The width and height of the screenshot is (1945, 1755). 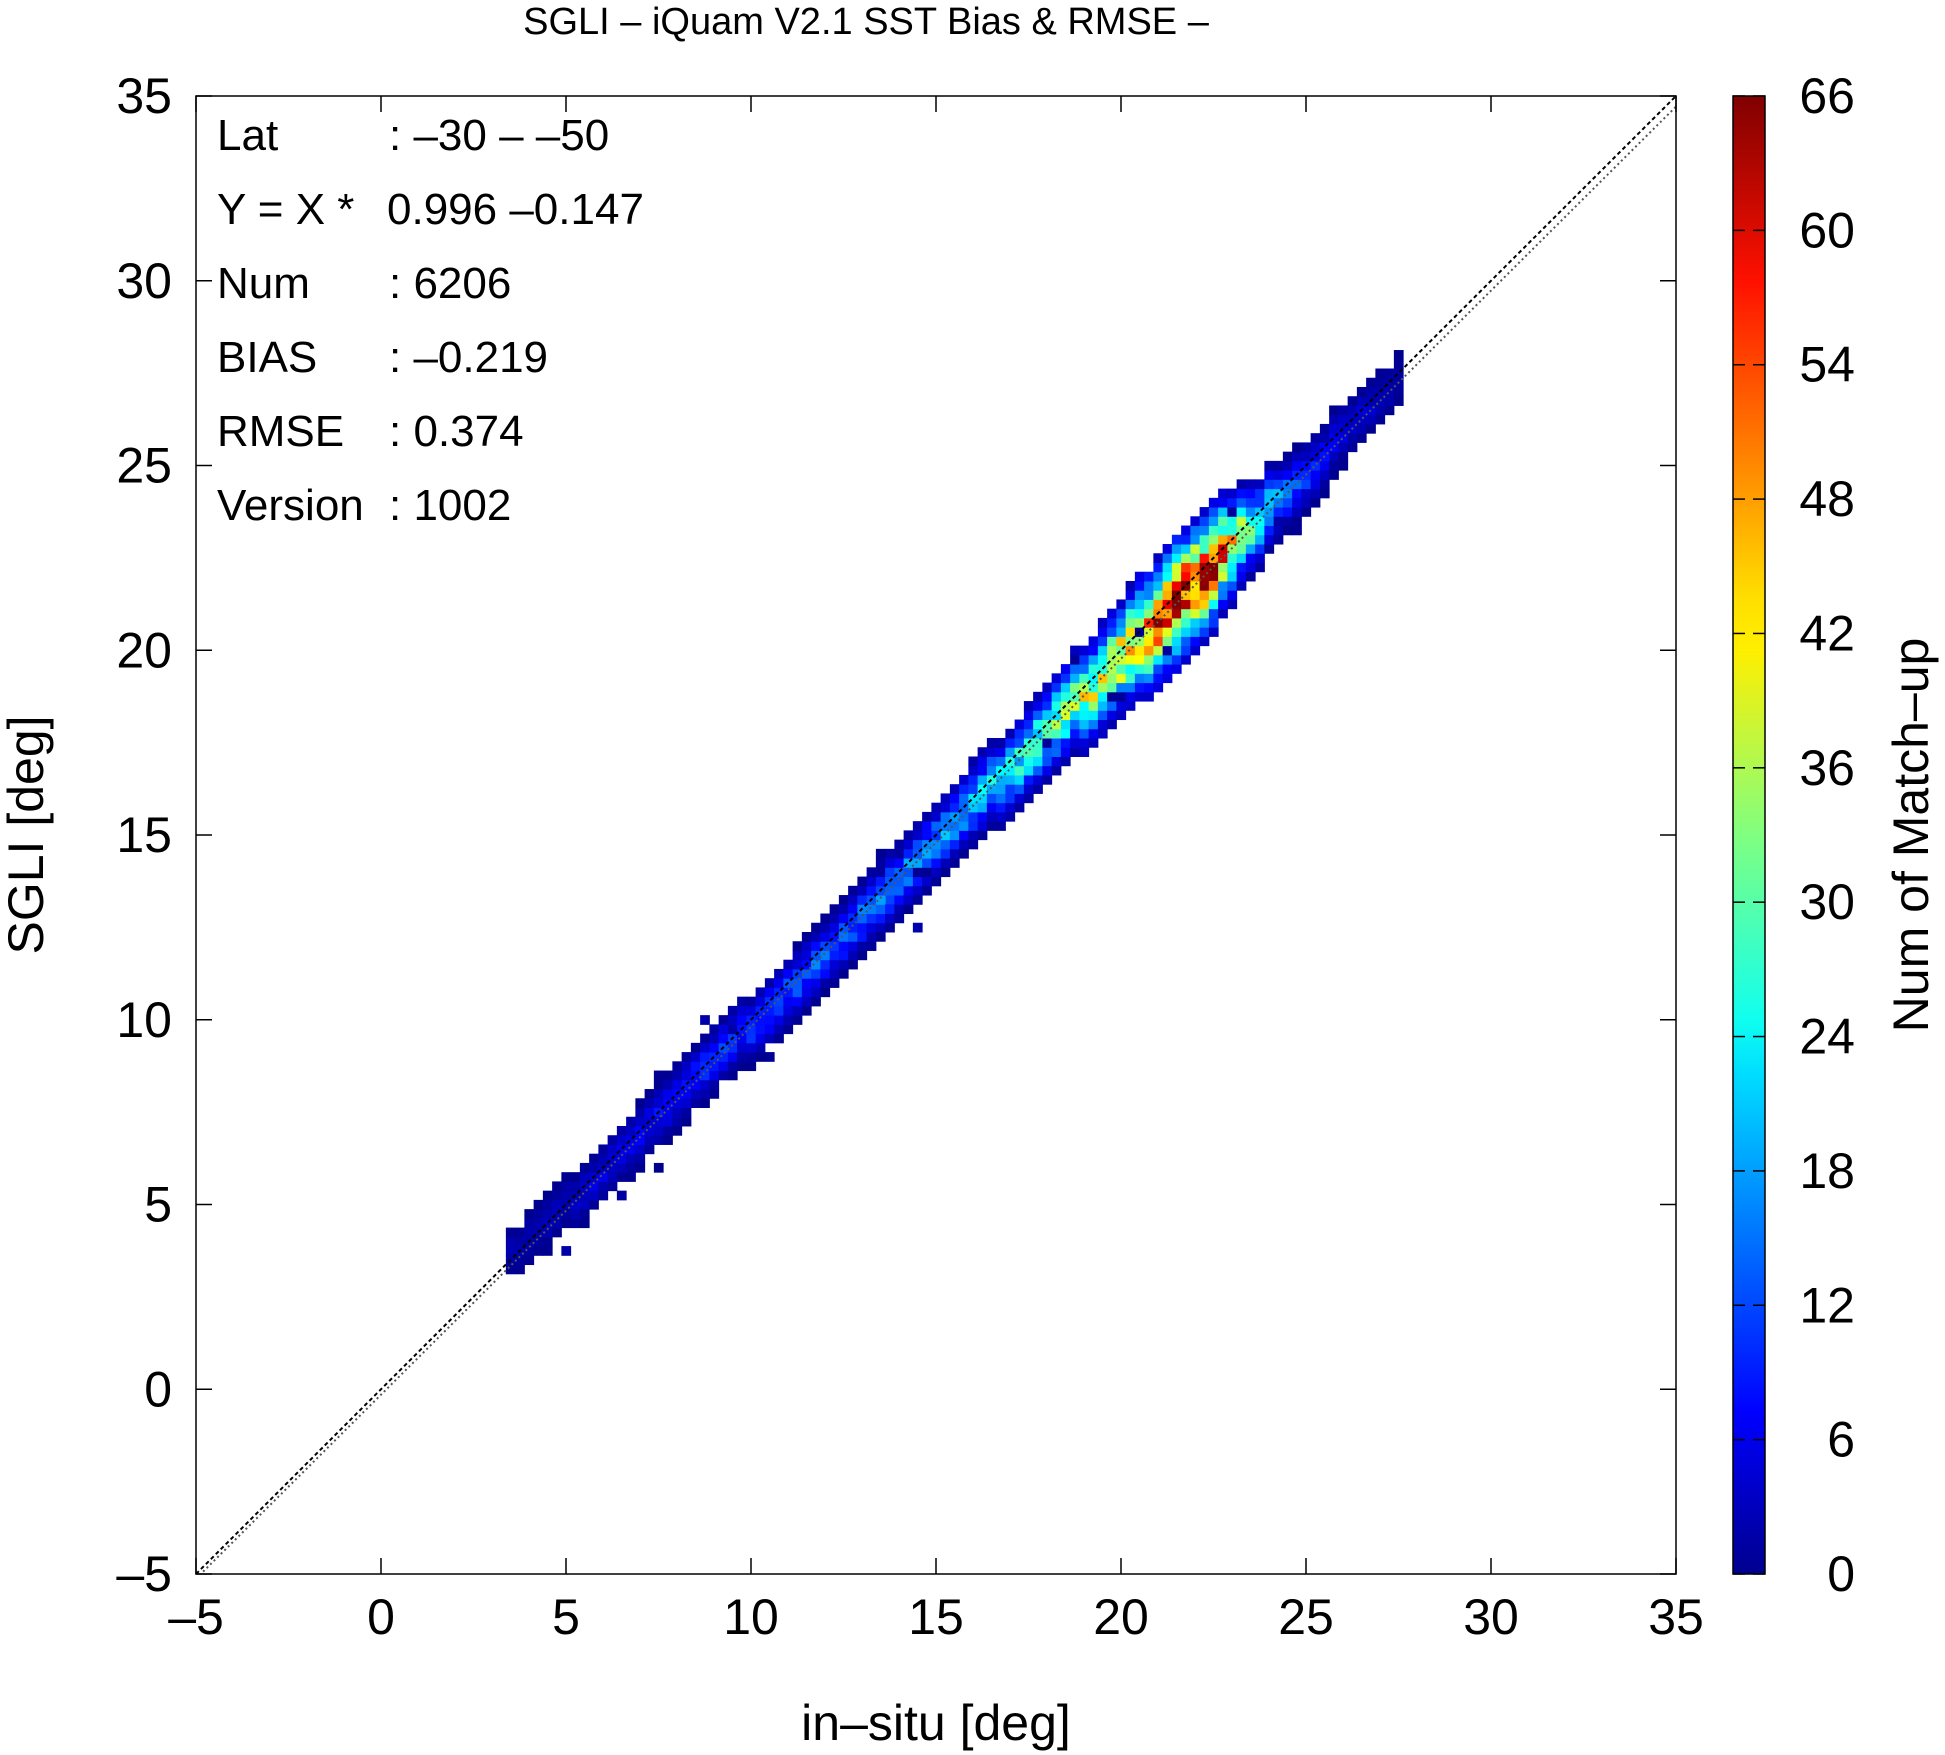 I want to click on y-tick-label: 5, so click(x=158, y=1205).